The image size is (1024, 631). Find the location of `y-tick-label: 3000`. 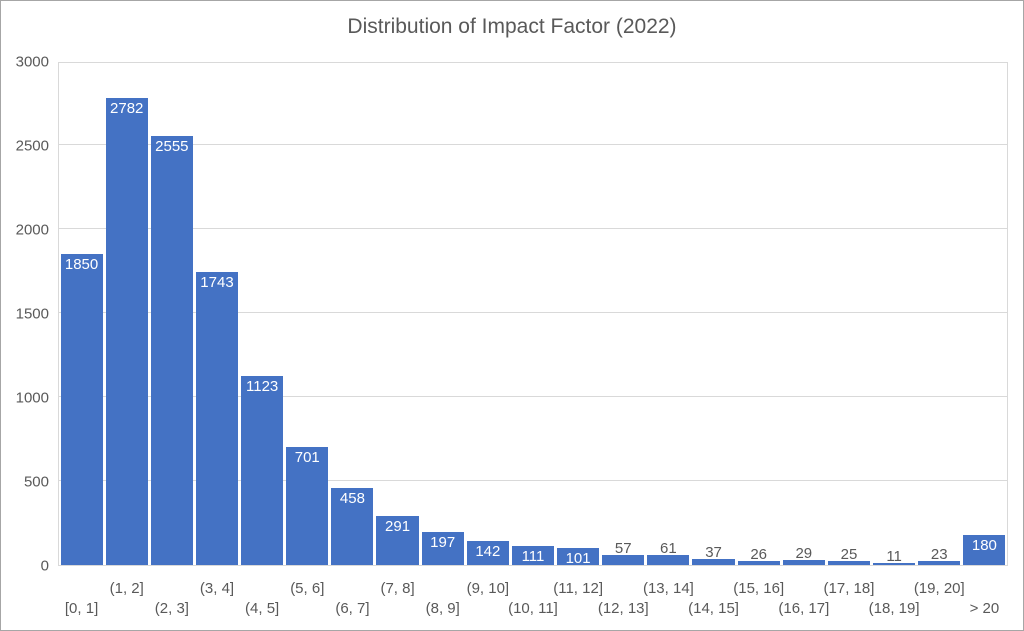

y-tick-label: 3000 is located at coordinates (32, 62).